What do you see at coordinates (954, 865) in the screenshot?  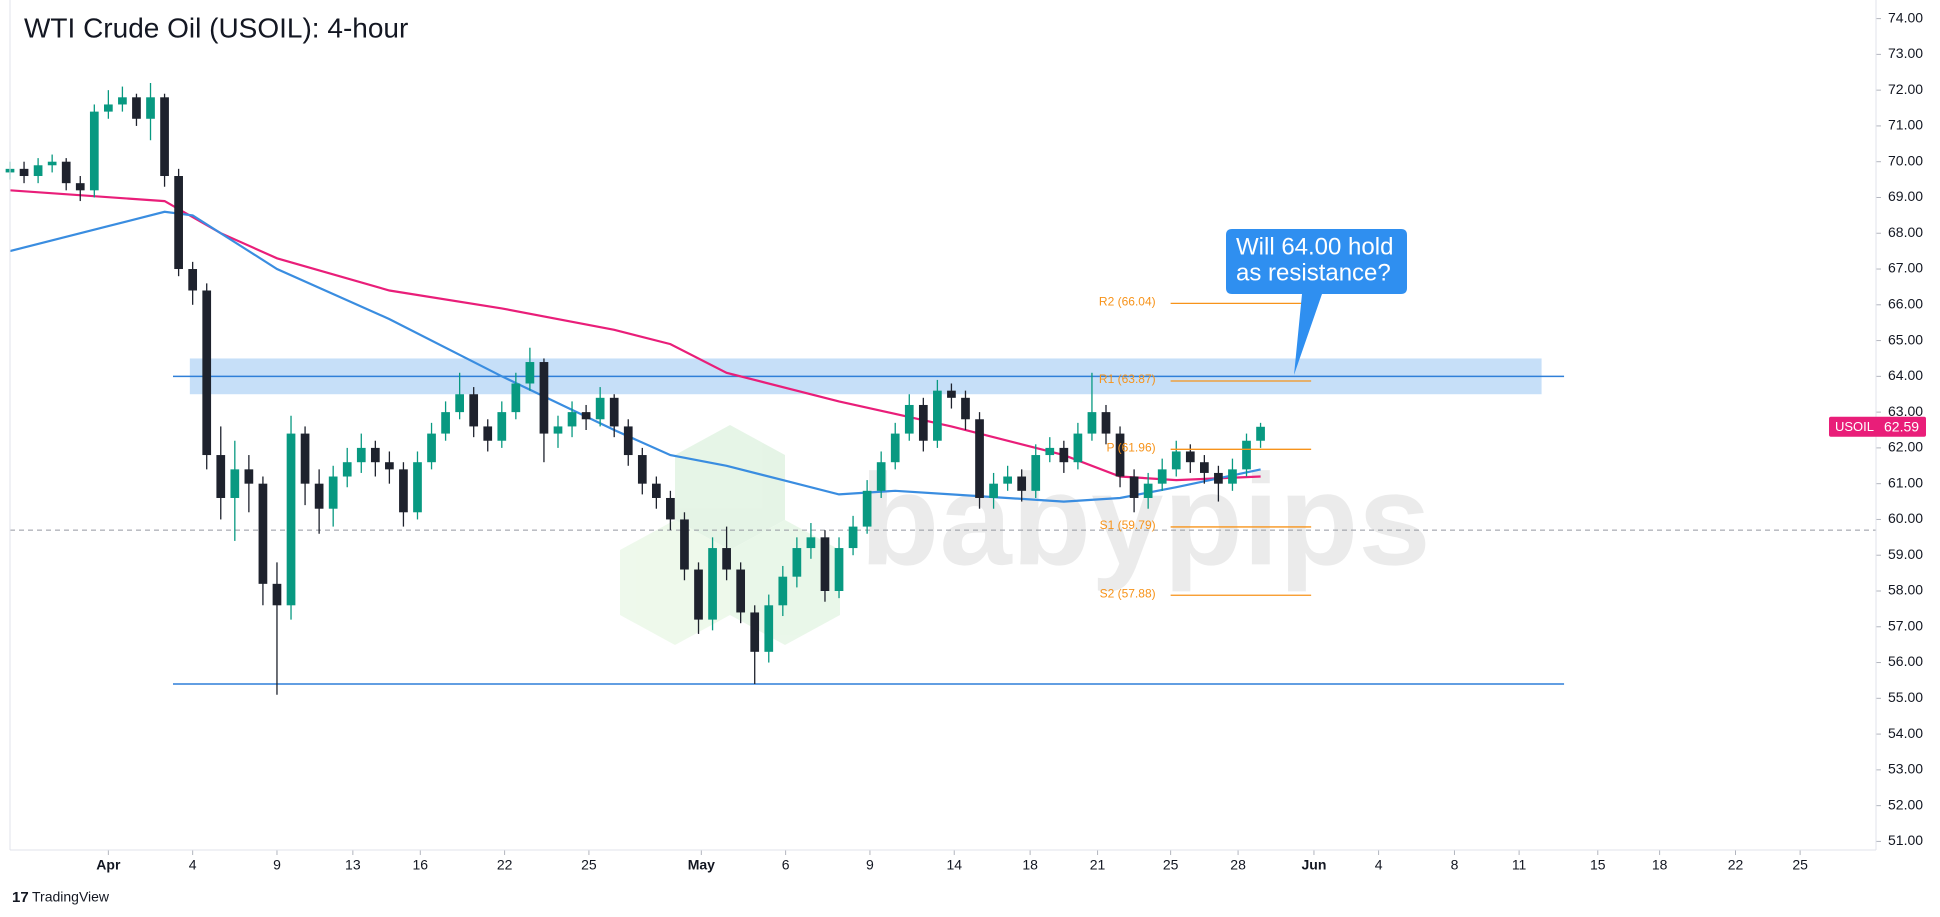 I see `x-tick-label: 14` at bounding box center [954, 865].